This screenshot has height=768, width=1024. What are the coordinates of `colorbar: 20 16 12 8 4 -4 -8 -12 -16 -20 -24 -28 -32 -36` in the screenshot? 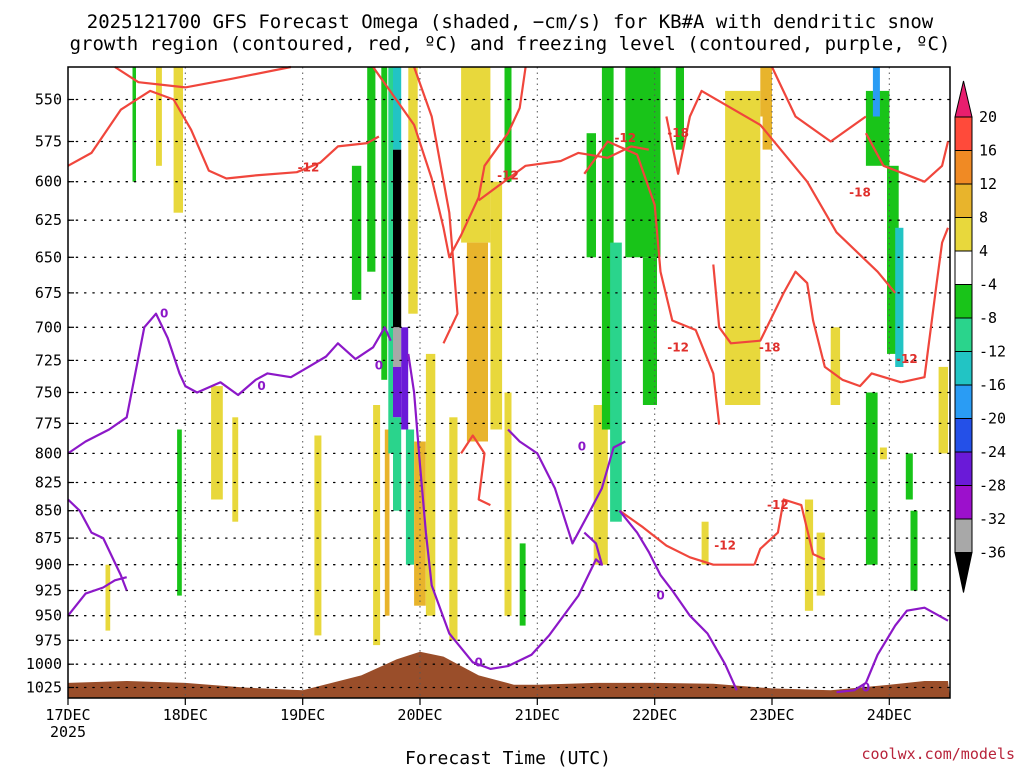 It's located at (980, 336).